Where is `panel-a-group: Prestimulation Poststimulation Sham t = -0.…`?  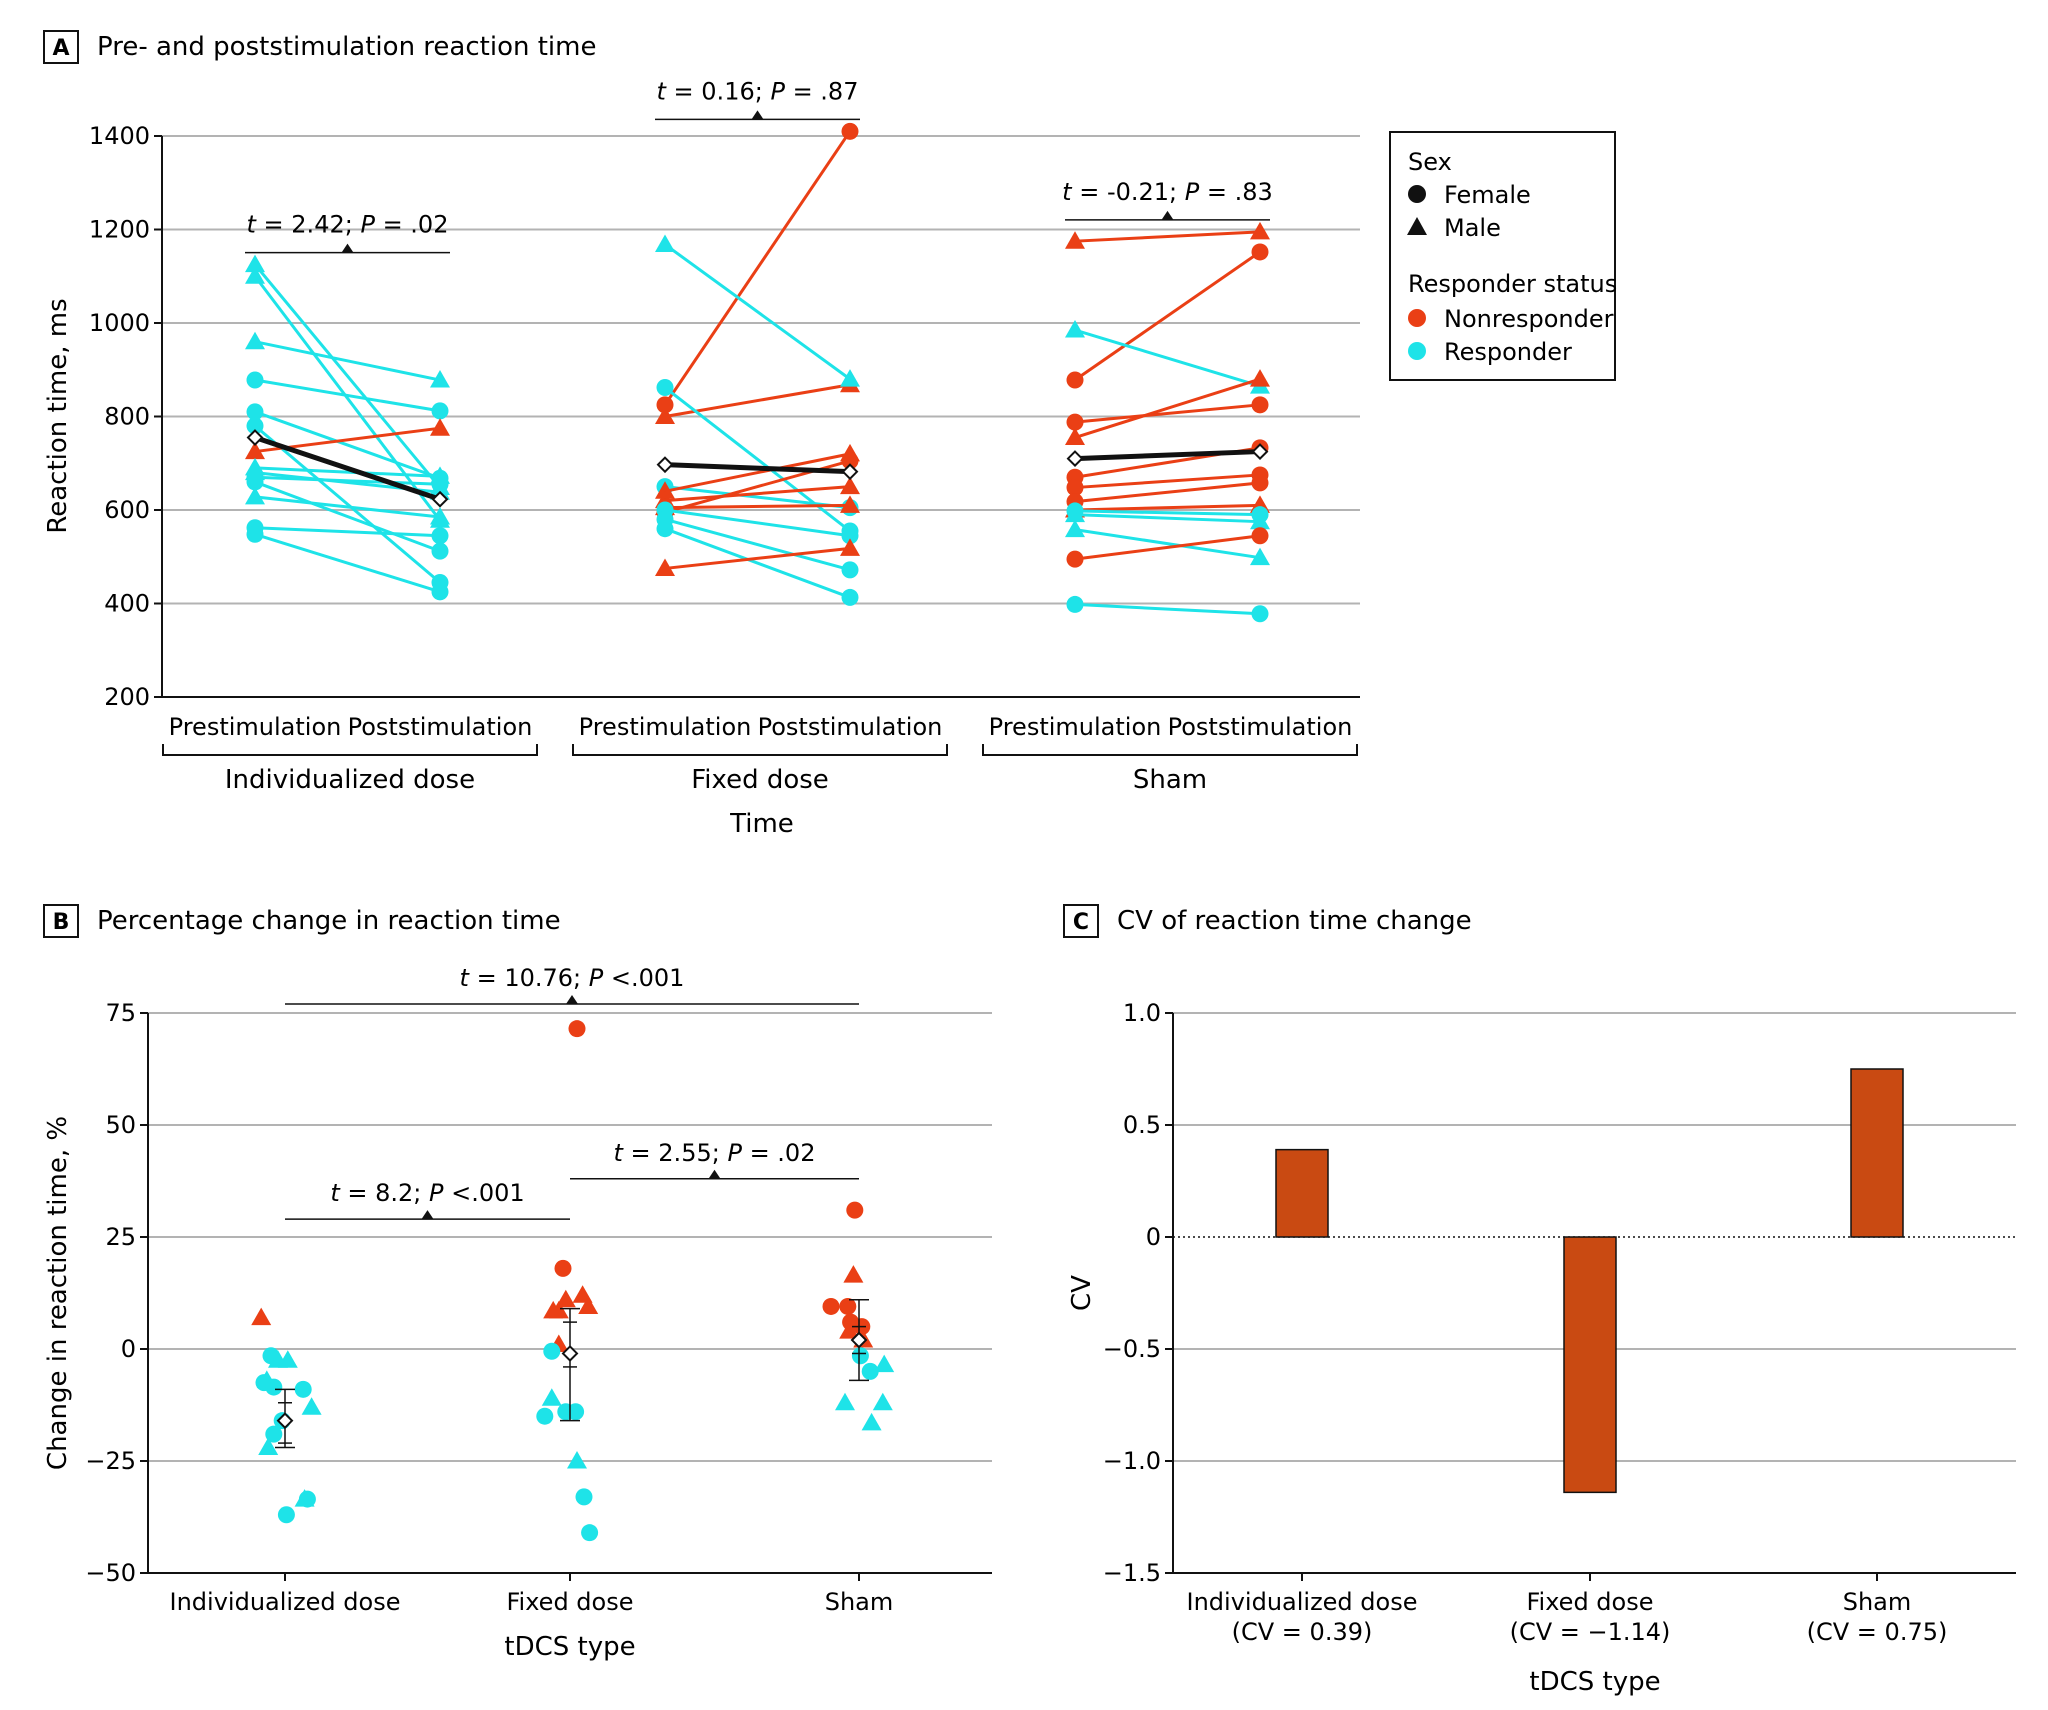
panel-a-group: Prestimulation Poststimulation Sham t = -0.… is located at coordinates (1170, 486).